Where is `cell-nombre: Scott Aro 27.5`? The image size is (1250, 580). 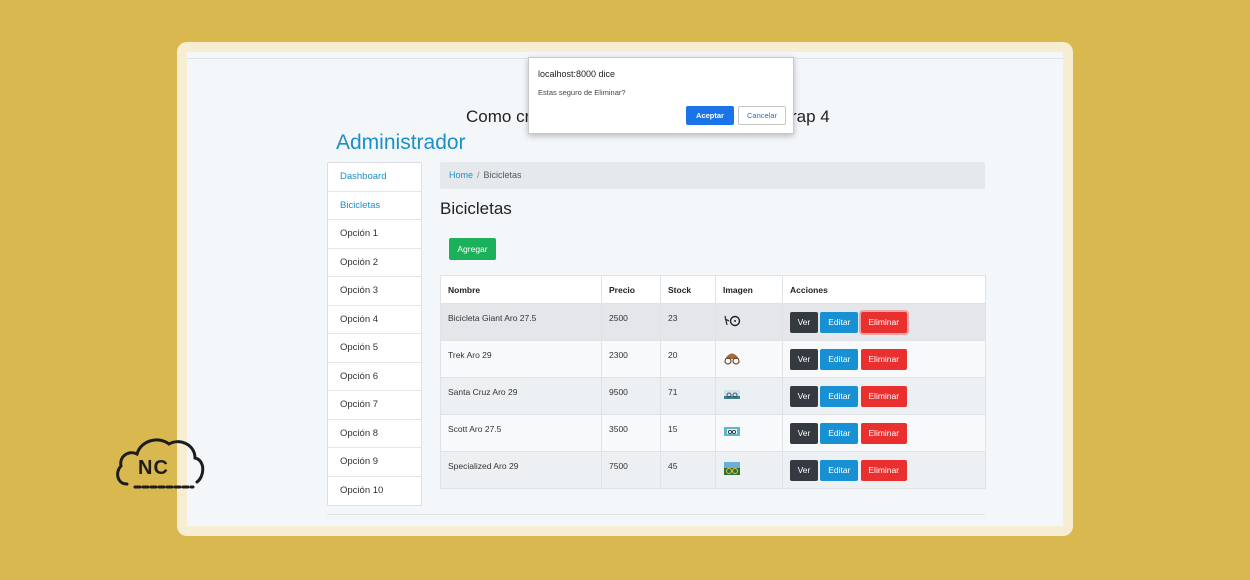
cell-nombre: Scott Aro 27.5 is located at coordinates (521, 433).